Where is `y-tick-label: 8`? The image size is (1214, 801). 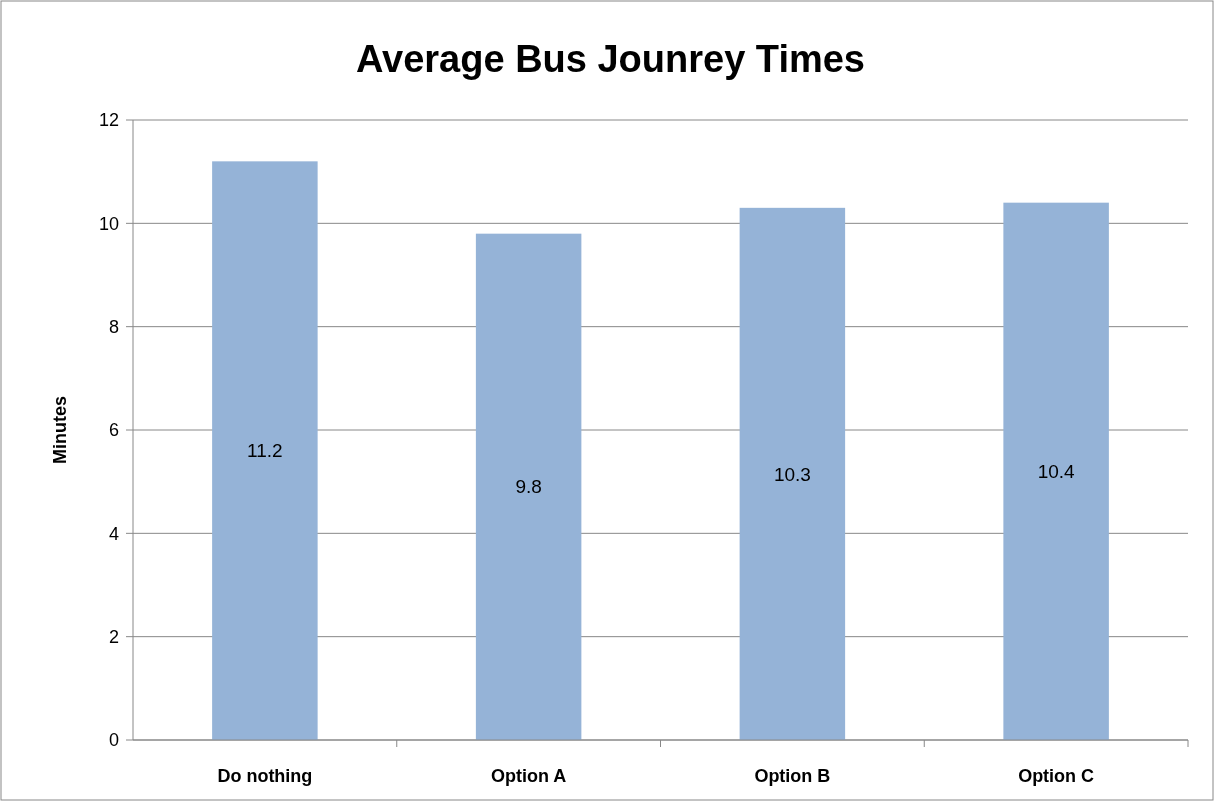 y-tick-label: 8 is located at coordinates (113, 326).